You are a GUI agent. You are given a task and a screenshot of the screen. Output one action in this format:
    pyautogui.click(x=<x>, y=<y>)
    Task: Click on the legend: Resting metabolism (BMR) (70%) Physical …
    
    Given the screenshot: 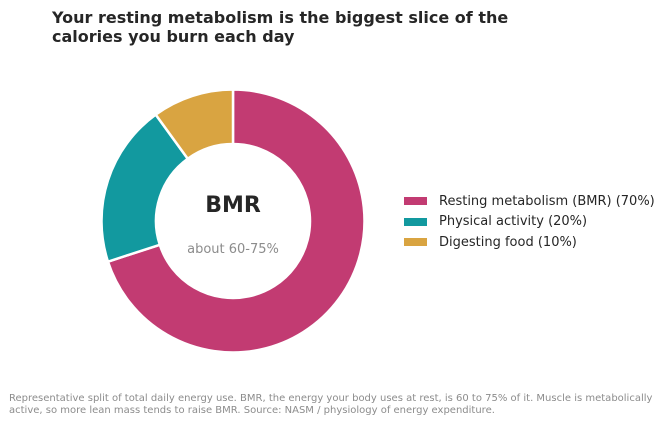 What is the action you would take?
    pyautogui.click(x=529, y=222)
    